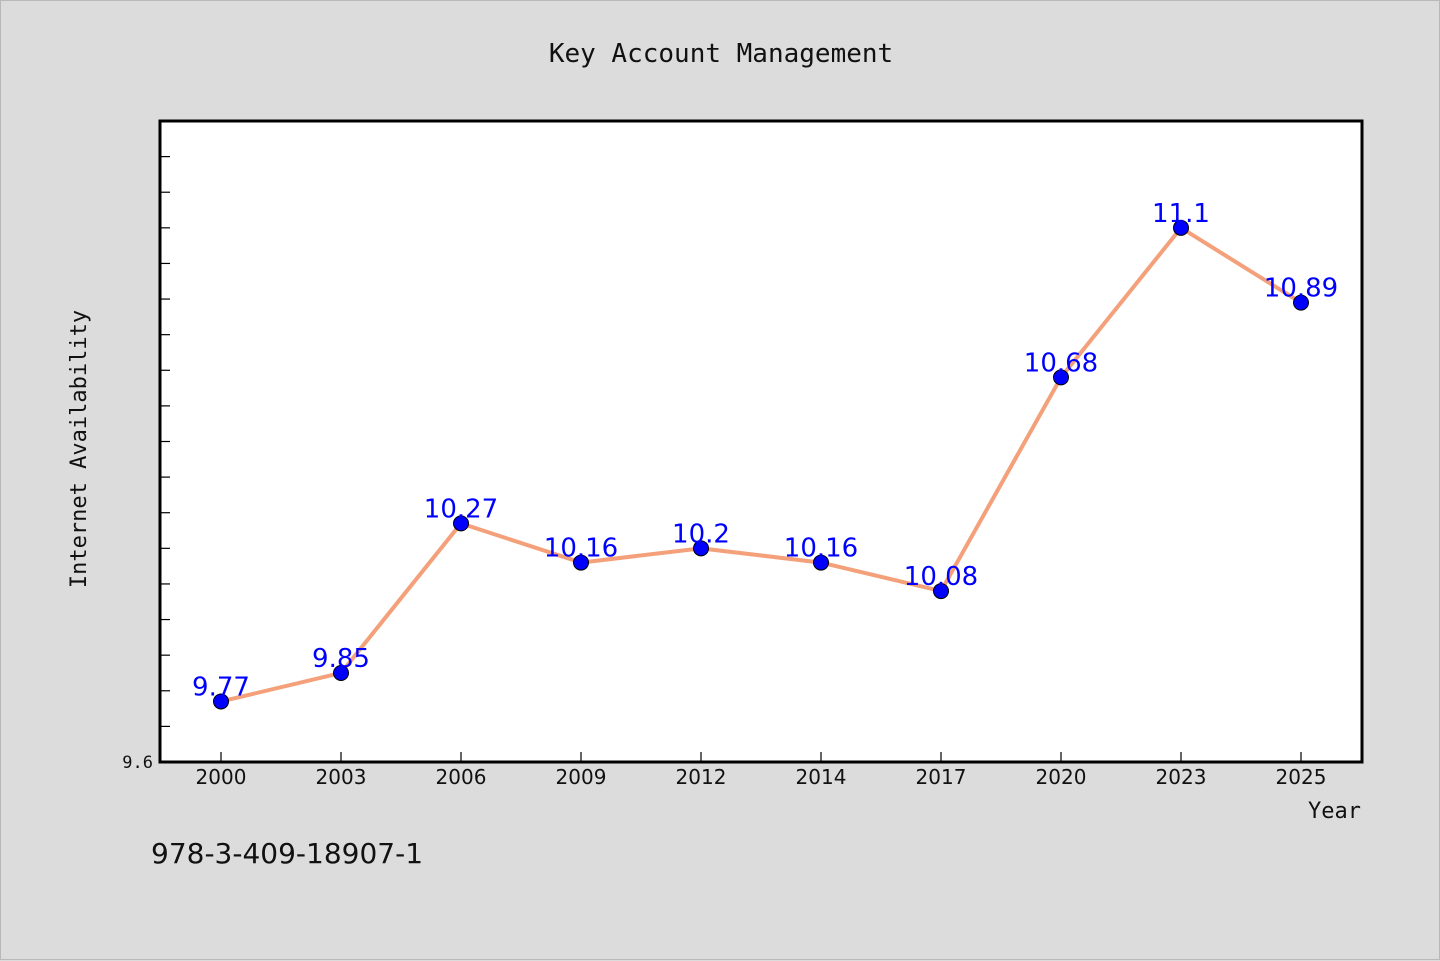 This screenshot has height=961, width=1440. I want to click on data-label: 10.68, so click(1061, 363).